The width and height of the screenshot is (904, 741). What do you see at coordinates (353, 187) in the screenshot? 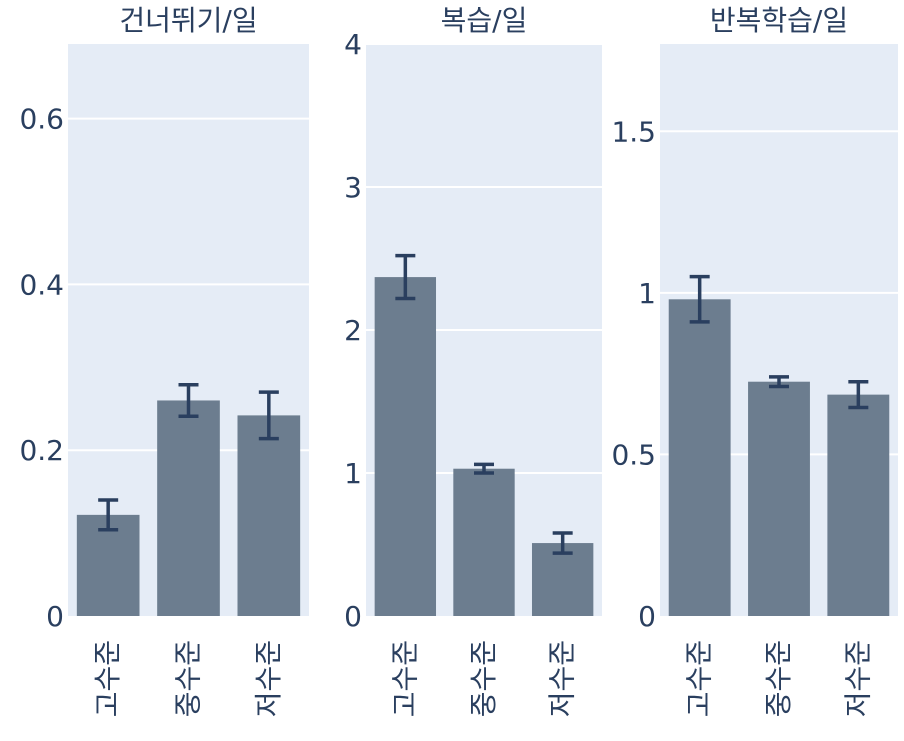
I see `y-tick-label: 3` at bounding box center [353, 187].